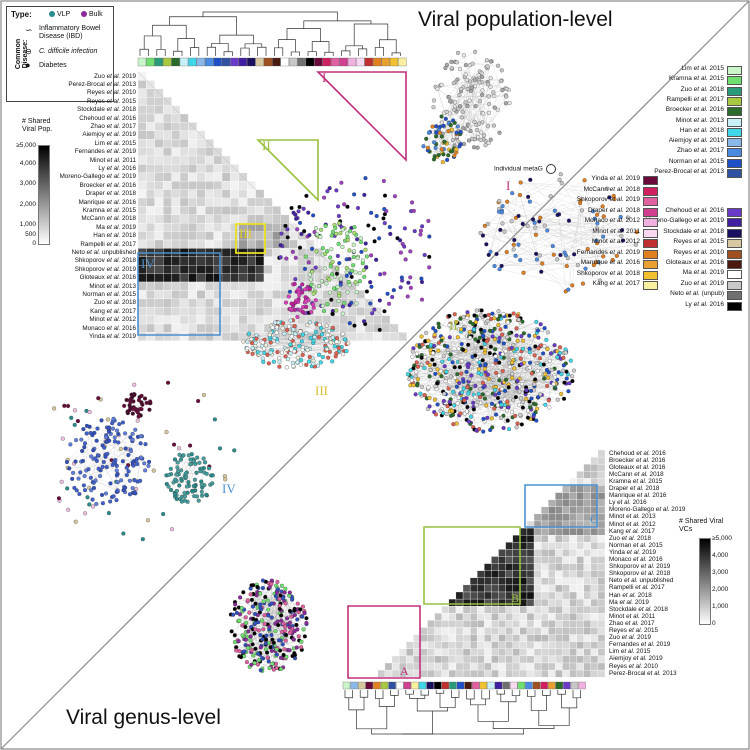  Describe the element at coordinates (37, 125) in the screenshot. I see `population-colorbar-title: # Shared Viral Pop.` at that location.